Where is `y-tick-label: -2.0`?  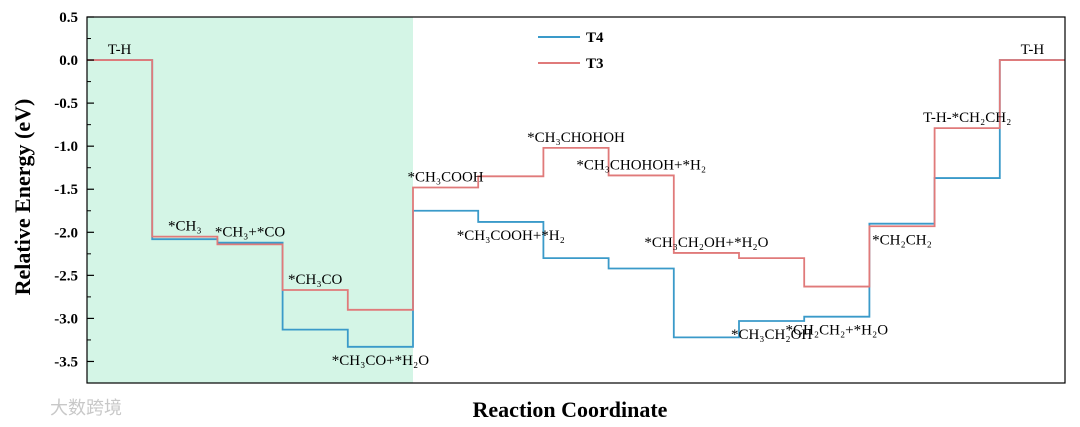 y-tick-label: -2.0 is located at coordinates (66, 233).